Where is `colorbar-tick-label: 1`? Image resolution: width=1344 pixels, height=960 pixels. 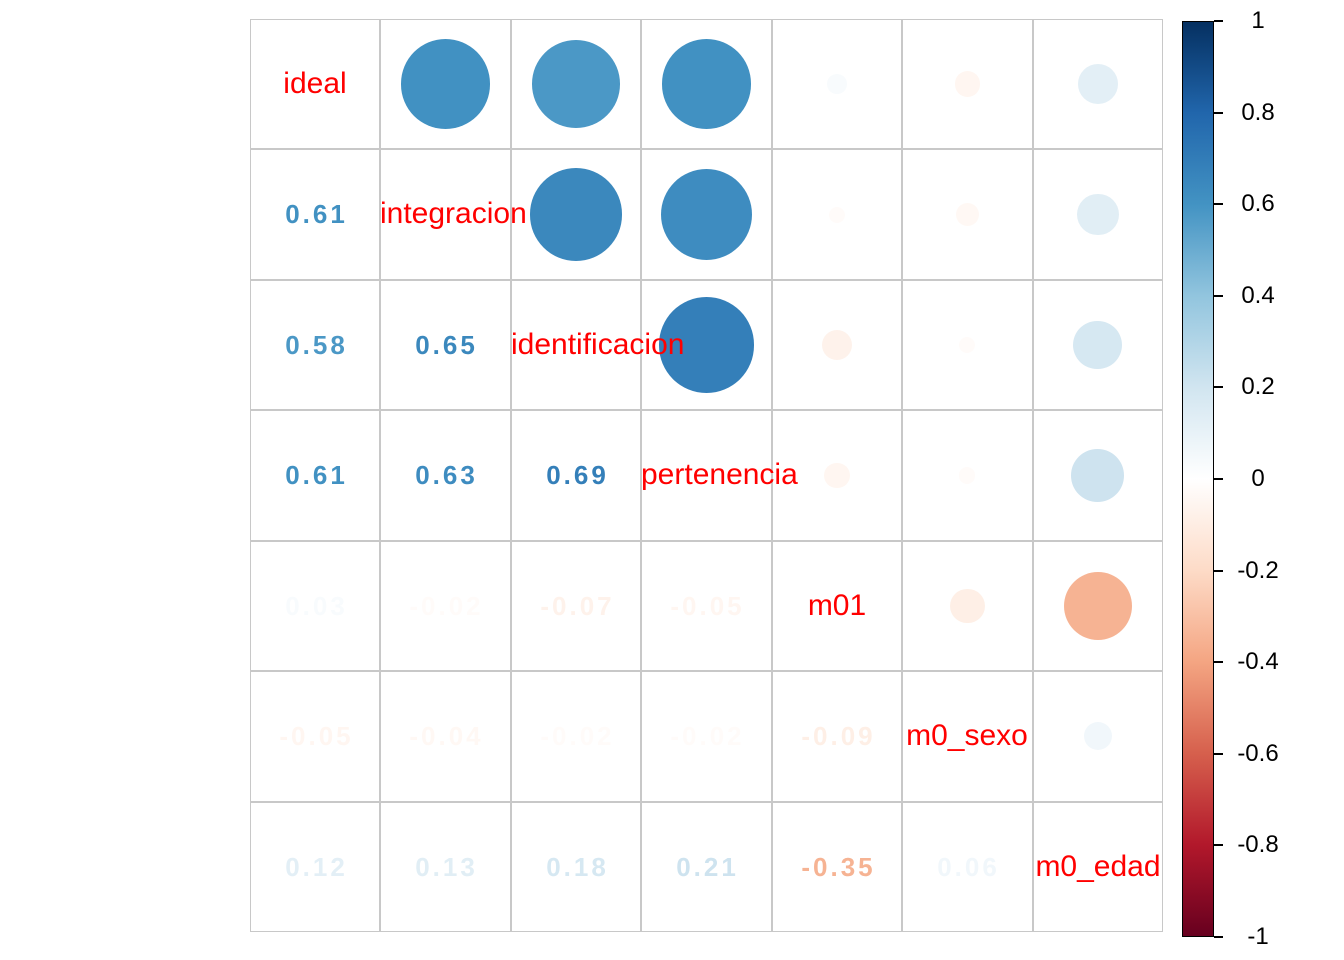
colorbar-tick-label: 1 is located at coordinates (1258, 20).